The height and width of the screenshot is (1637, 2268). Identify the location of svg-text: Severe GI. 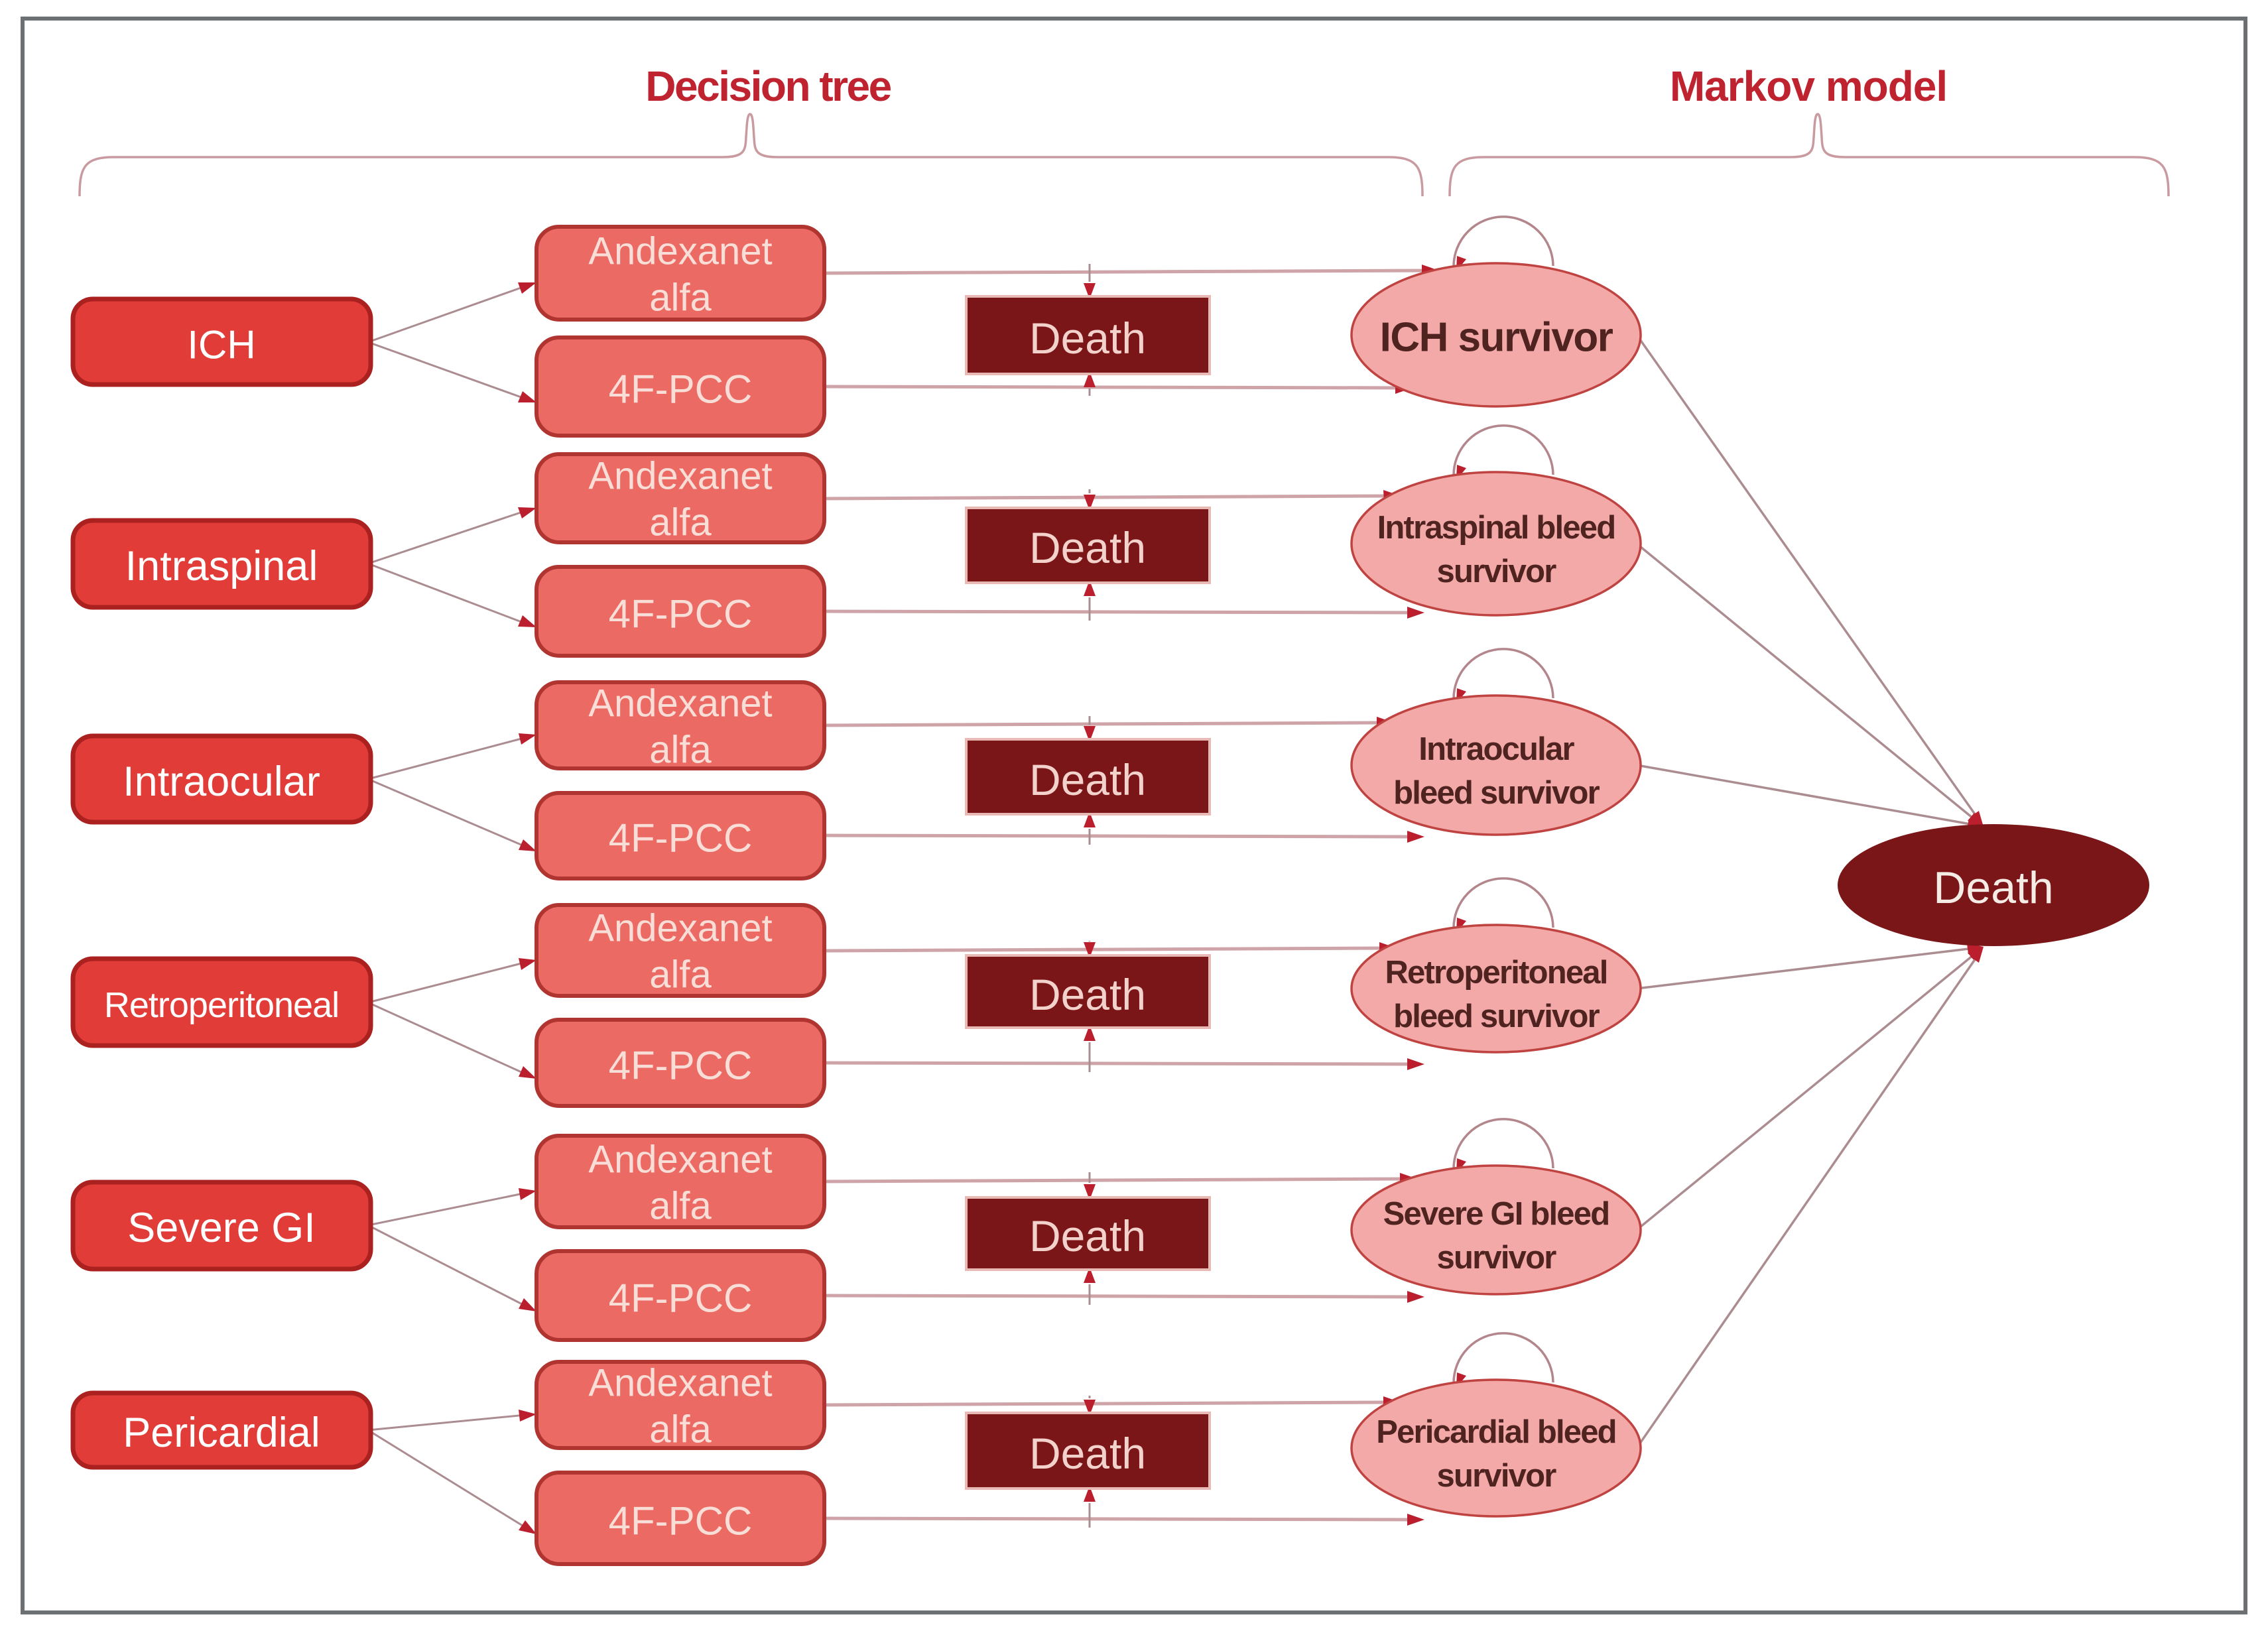
(221, 1228).